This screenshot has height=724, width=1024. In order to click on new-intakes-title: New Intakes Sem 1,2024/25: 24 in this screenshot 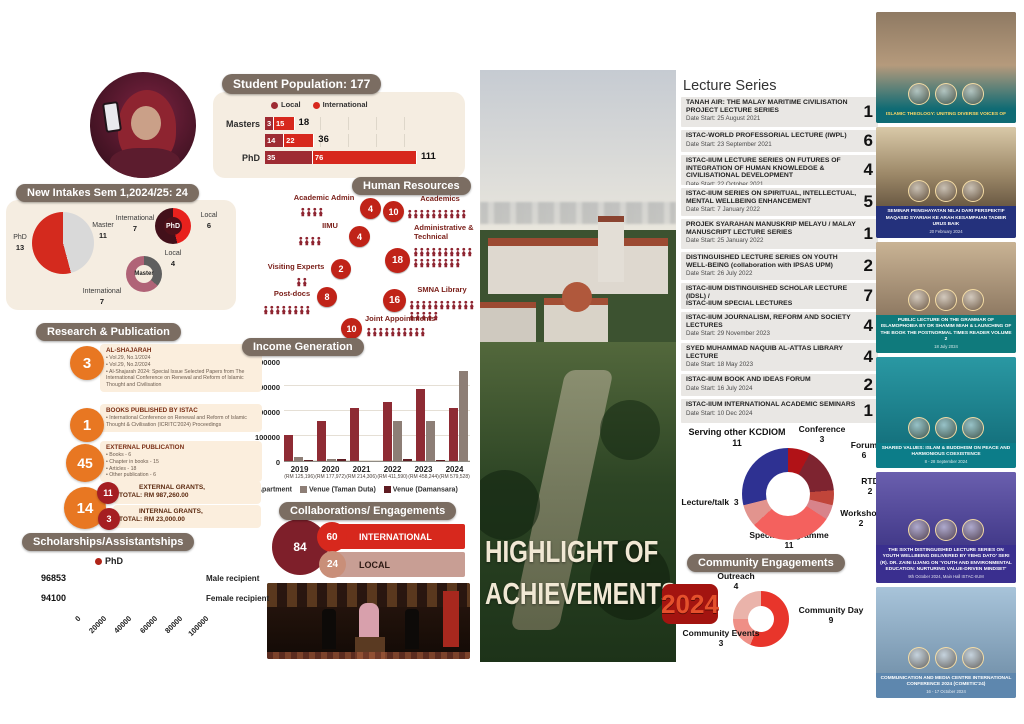, I will do `click(107, 193)`.